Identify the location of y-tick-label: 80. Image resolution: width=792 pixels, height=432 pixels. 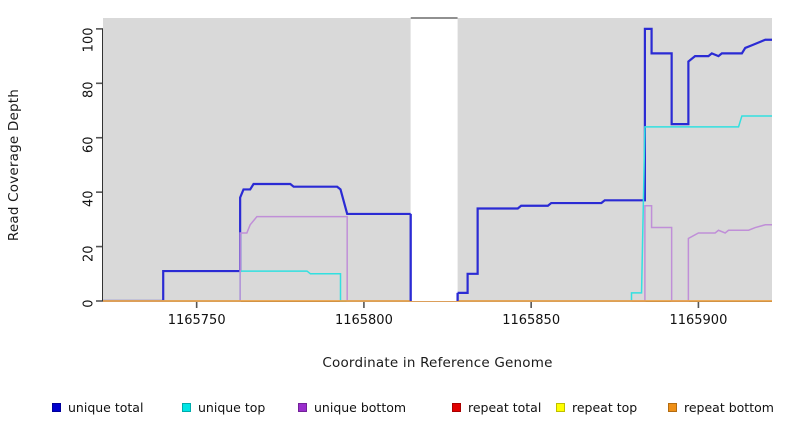
(89, 90).